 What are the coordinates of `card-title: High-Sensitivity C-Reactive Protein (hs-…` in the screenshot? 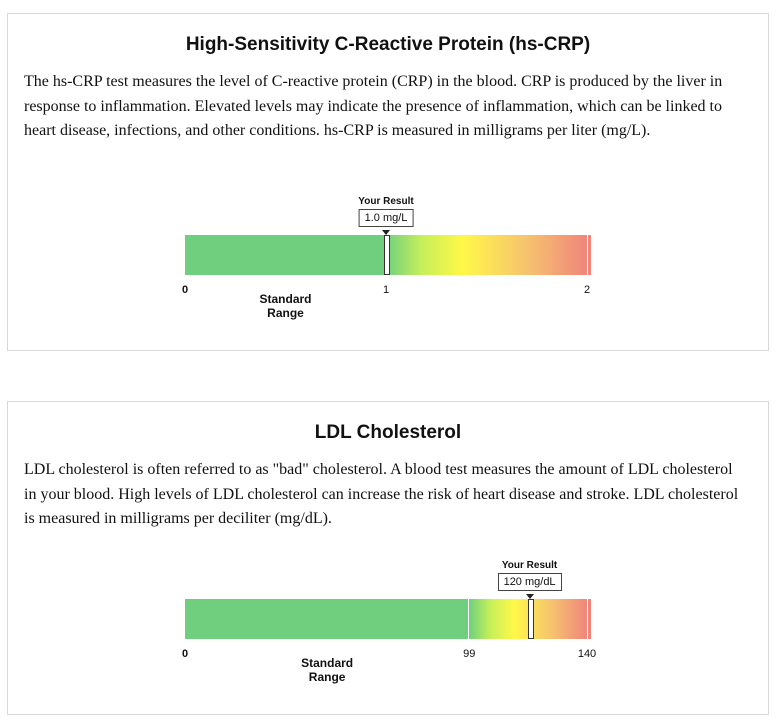 It's located at (388, 44).